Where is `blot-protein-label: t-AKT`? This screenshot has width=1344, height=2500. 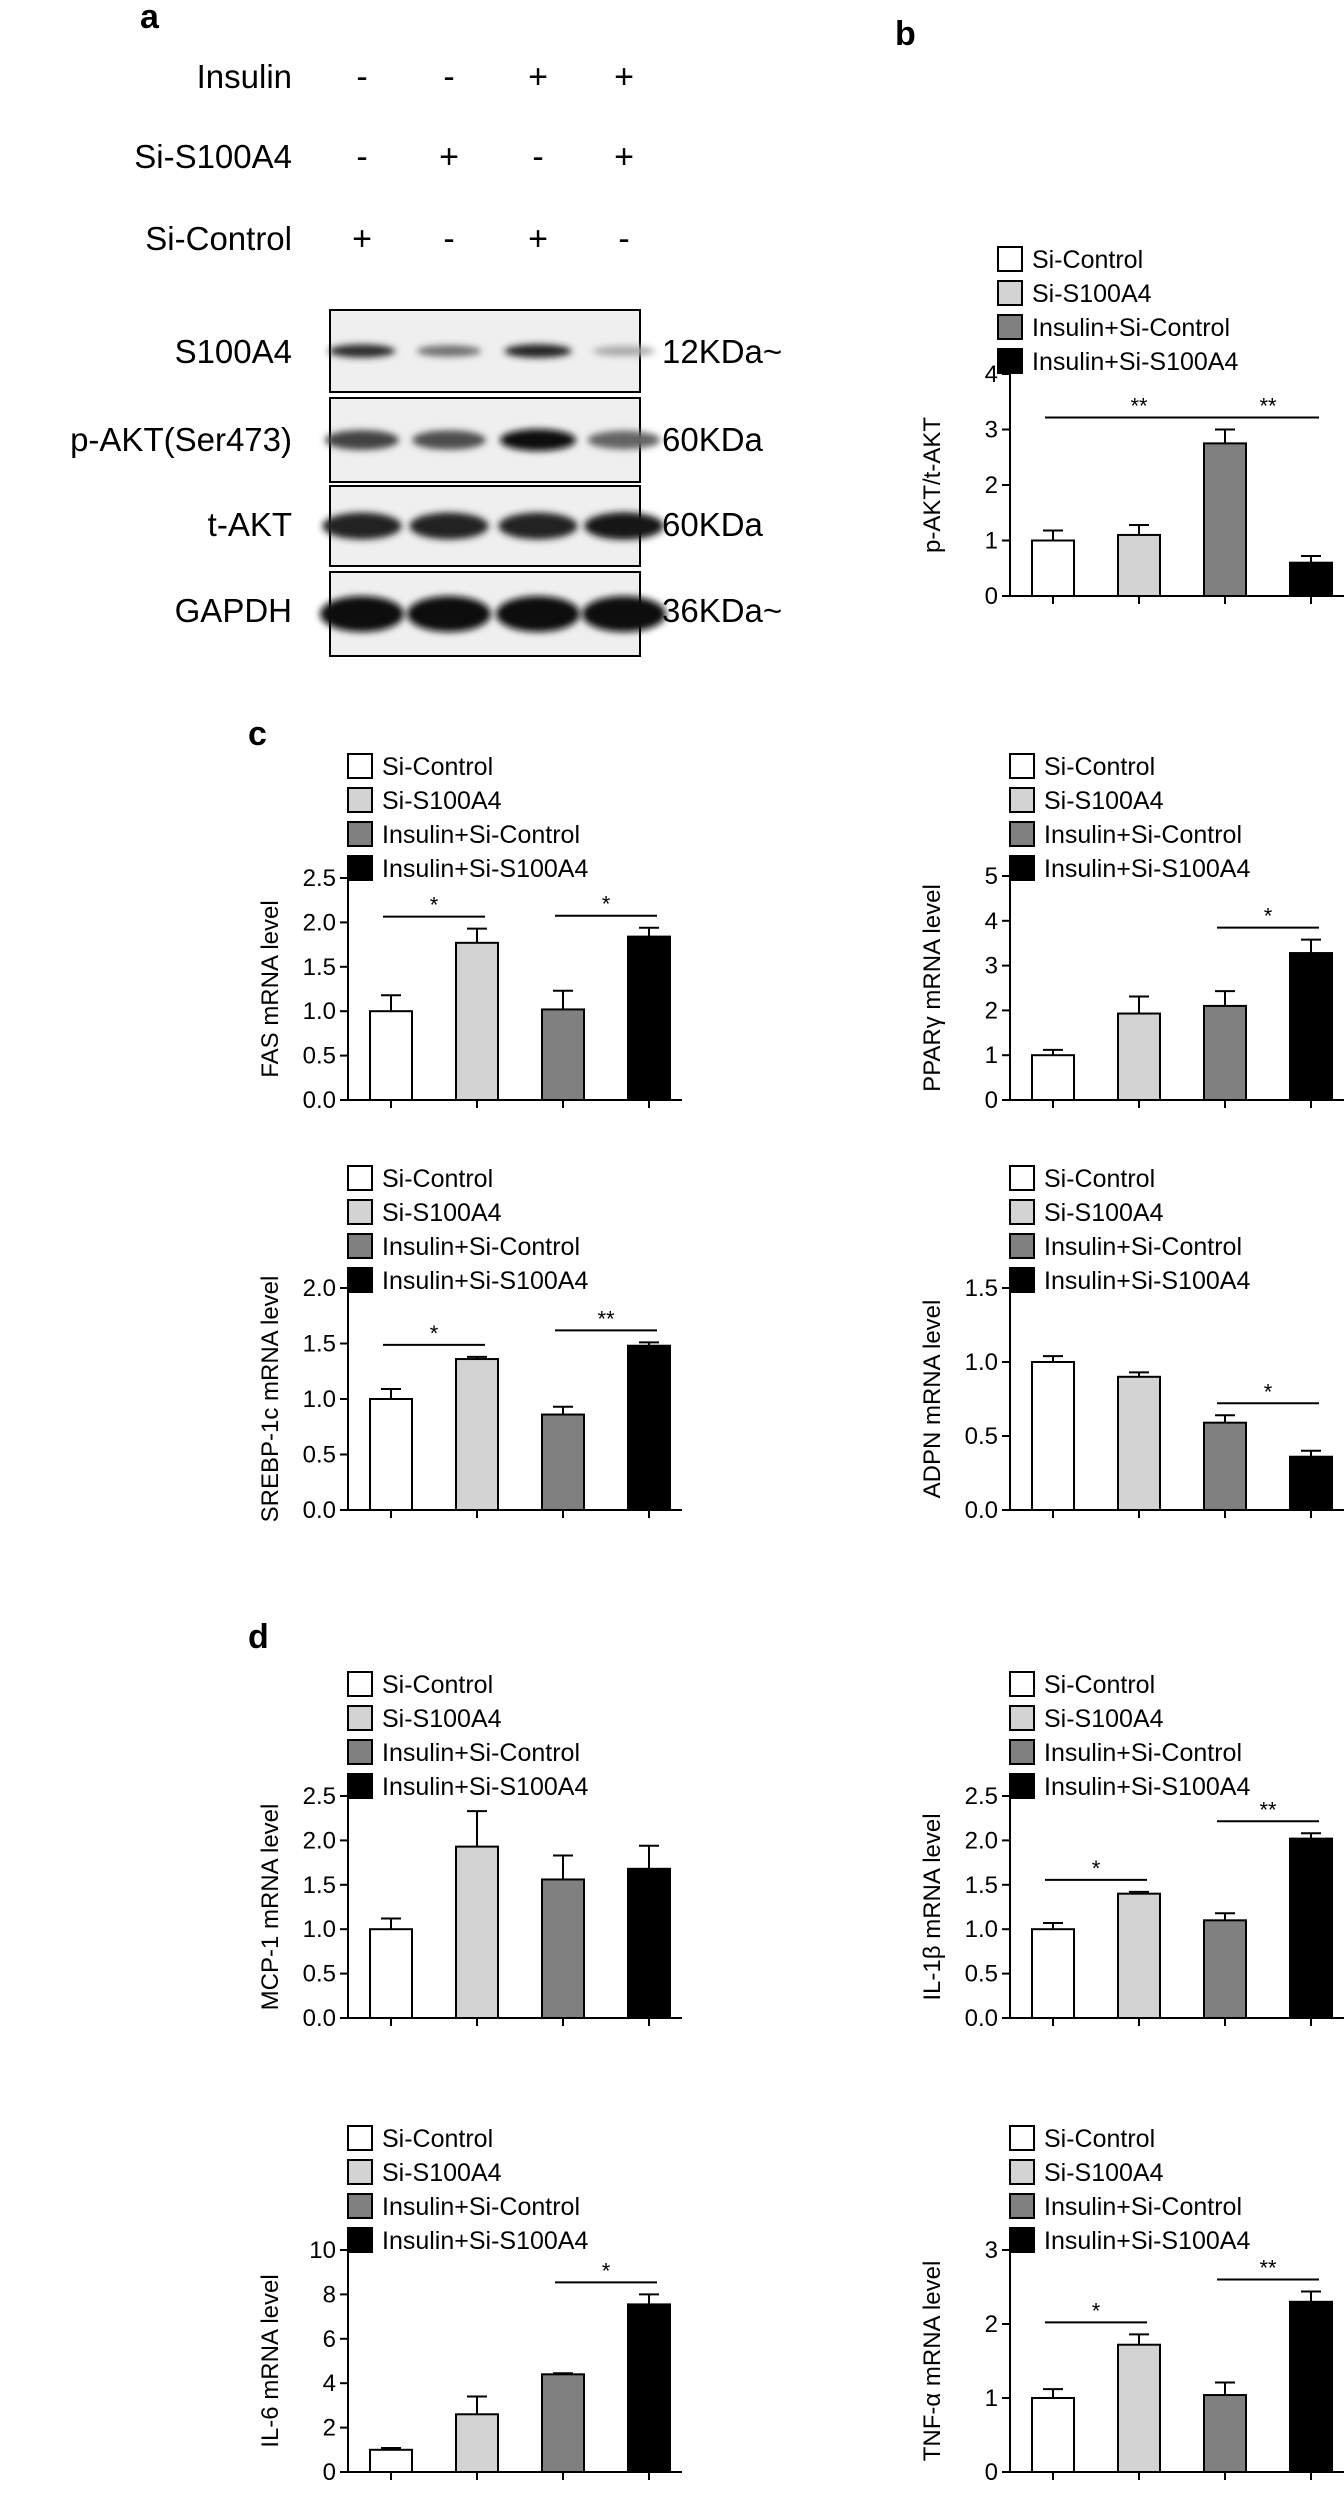
blot-protein-label: t-AKT is located at coordinates (250, 524).